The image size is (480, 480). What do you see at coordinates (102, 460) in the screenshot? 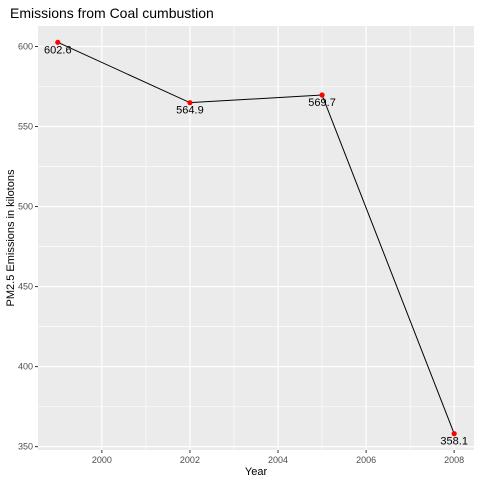
I see `x-tick-label: 2000` at bounding box center [102, 460].